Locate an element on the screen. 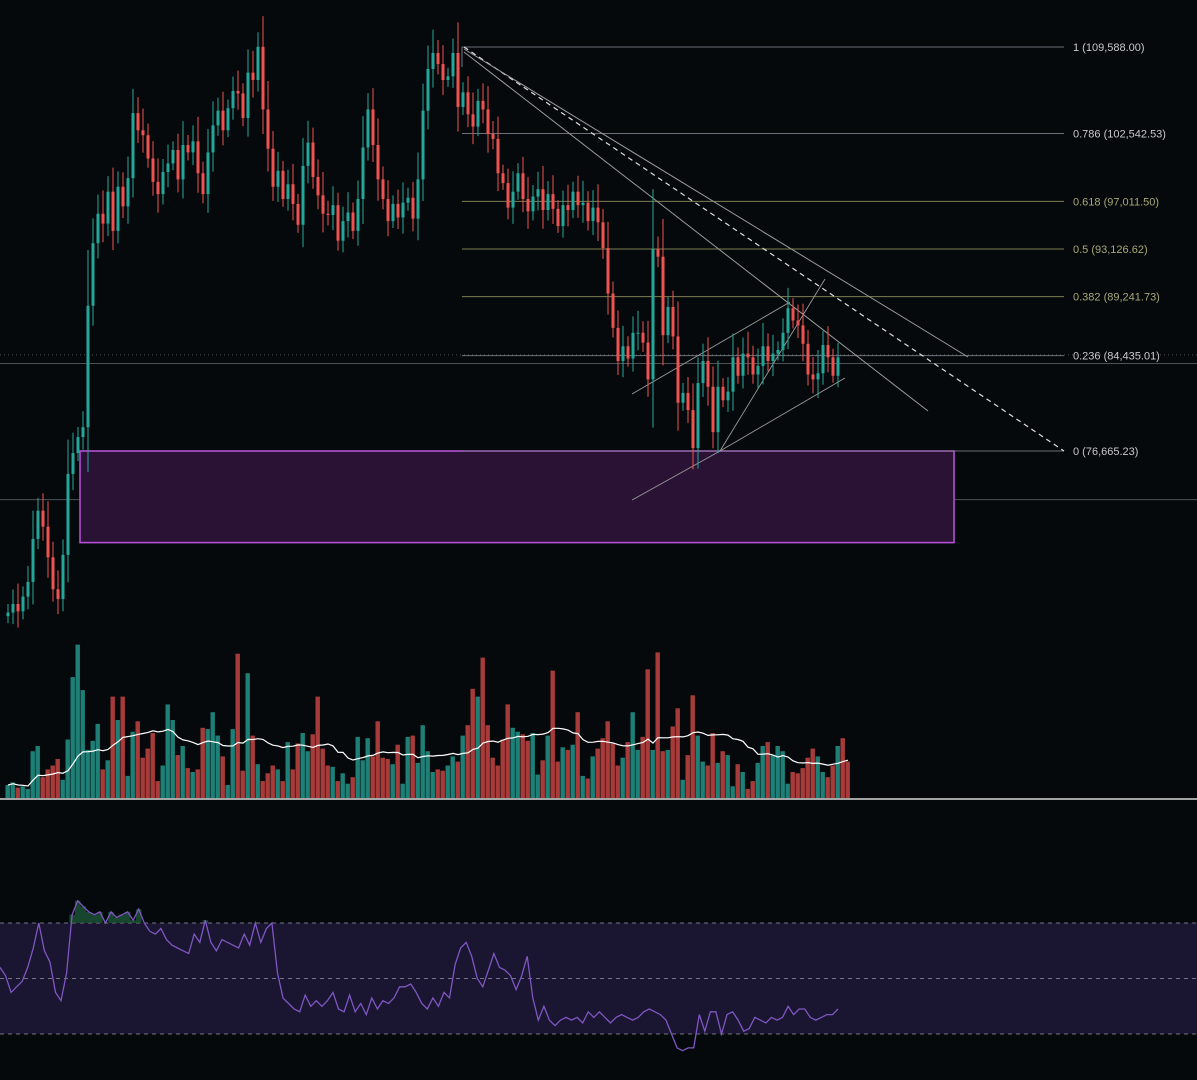  fib-label-0.382: 0.382 (89,241.73) is located at coordinates (1116, 298).